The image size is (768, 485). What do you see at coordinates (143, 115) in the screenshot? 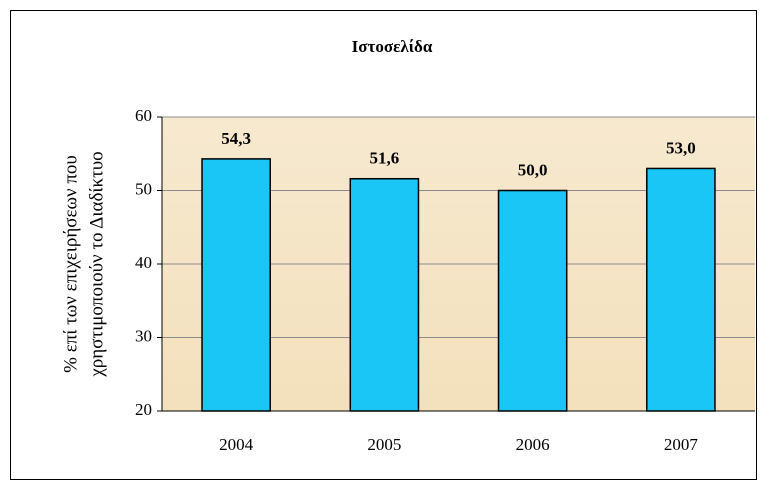
I see `y-tick-label: 60` at bounding box center [143, 115].